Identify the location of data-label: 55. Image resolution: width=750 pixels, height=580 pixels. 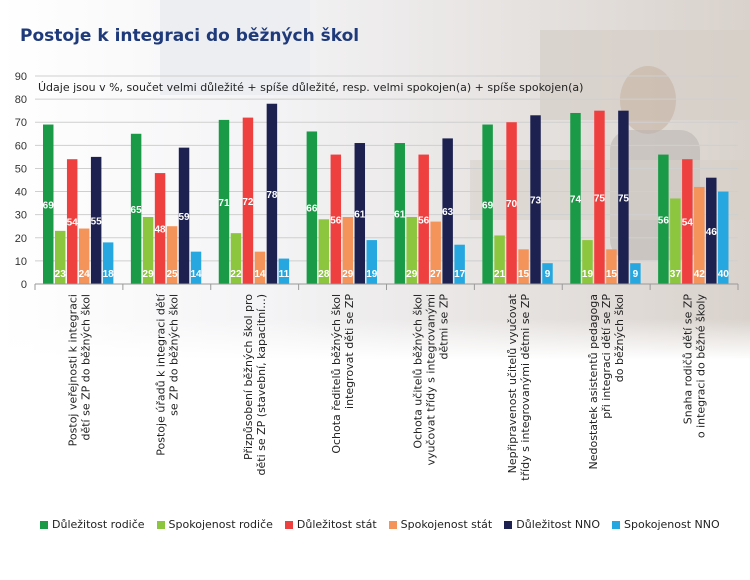
(97, 221).